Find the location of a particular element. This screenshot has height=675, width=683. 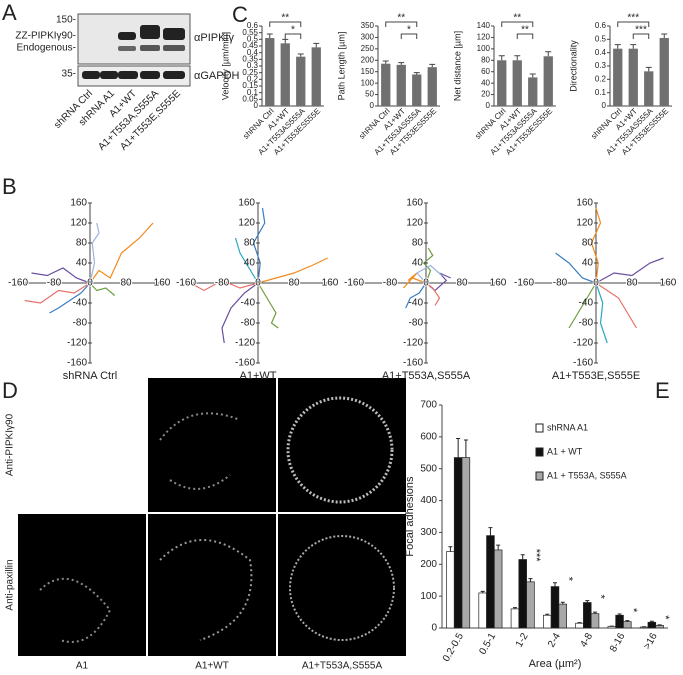

x-tick-label: 2-4 is located at coordinates (554, 640).